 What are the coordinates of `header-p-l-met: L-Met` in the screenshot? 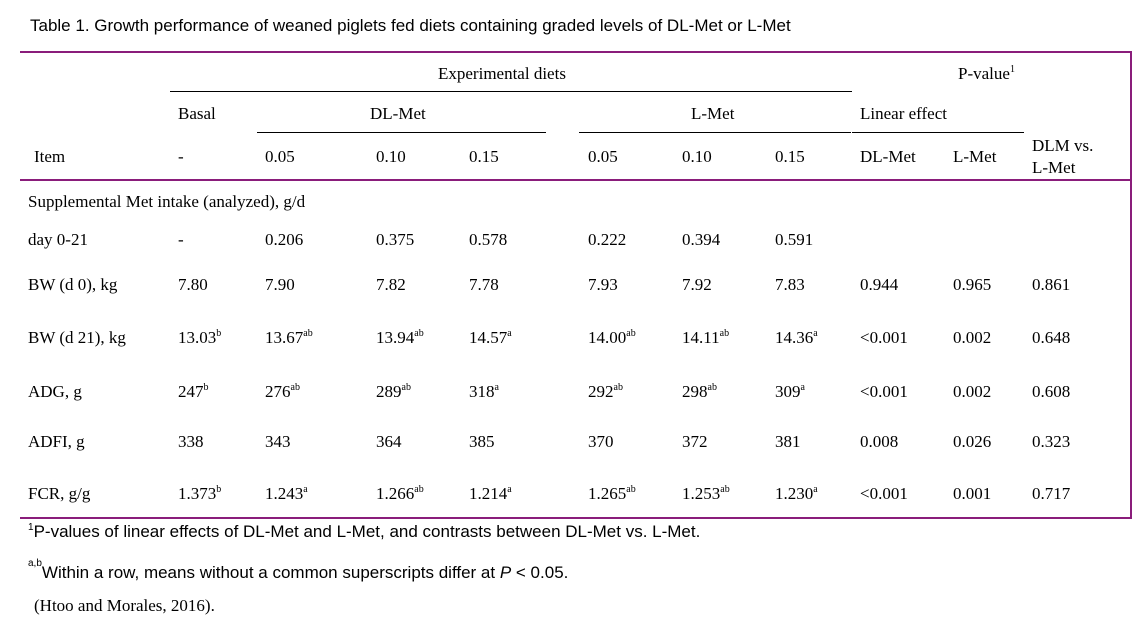 It's located at (975, 156).